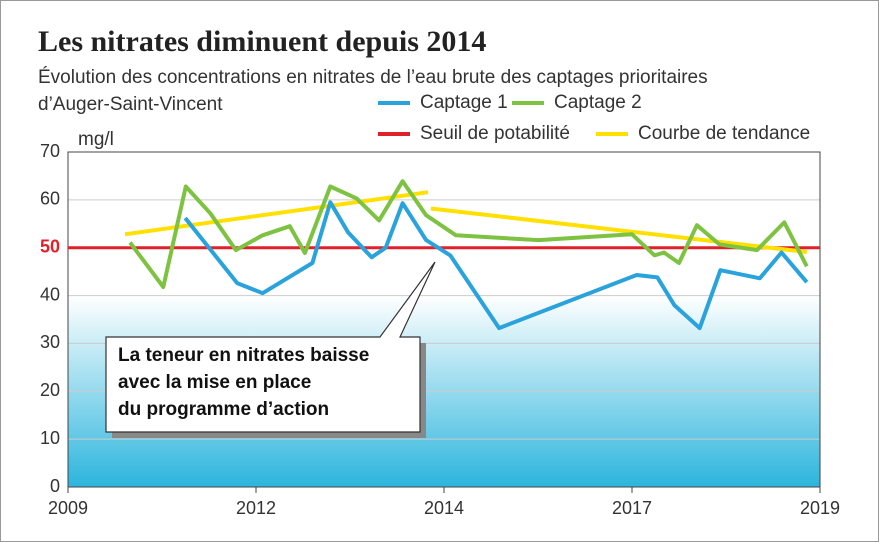 The height and width of the screenshot is (542, 879). Describe the element at coordinates (495, 133) in the screenshot. I see `legend-label: Seuil de potabilité` at that location.